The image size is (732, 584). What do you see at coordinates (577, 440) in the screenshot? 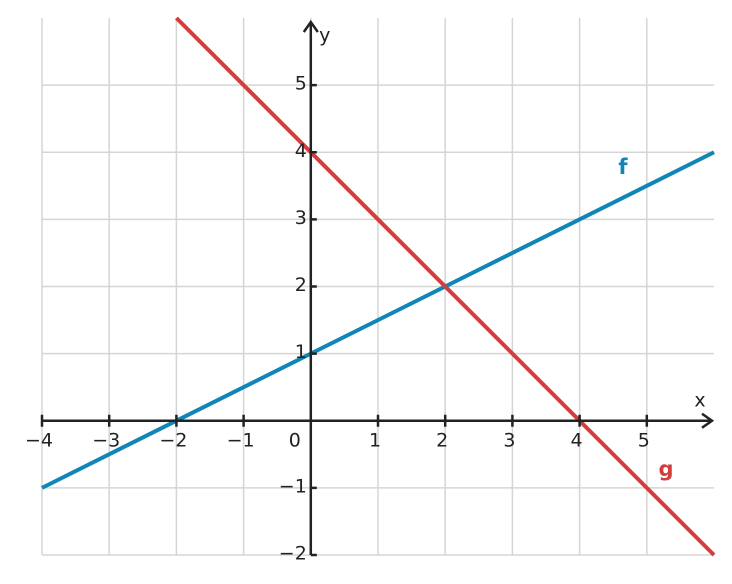
I see `x-tick-label: 4` at bounding box center [577, 440].